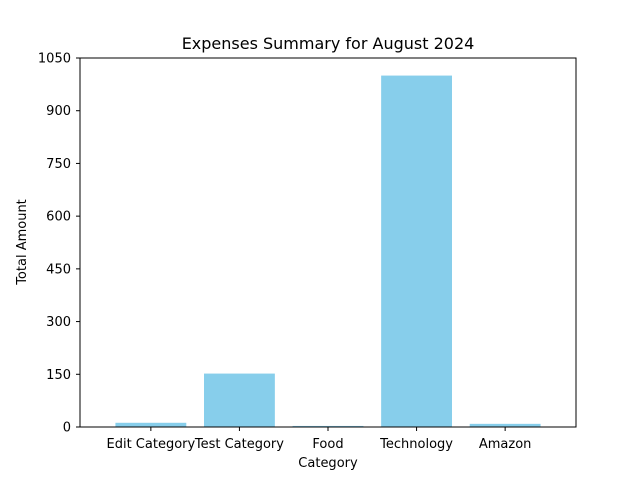  What do you see at coordinates (239, 400) in the screenshot?
I see `bar-test-category` at bounding box center [239, 400].